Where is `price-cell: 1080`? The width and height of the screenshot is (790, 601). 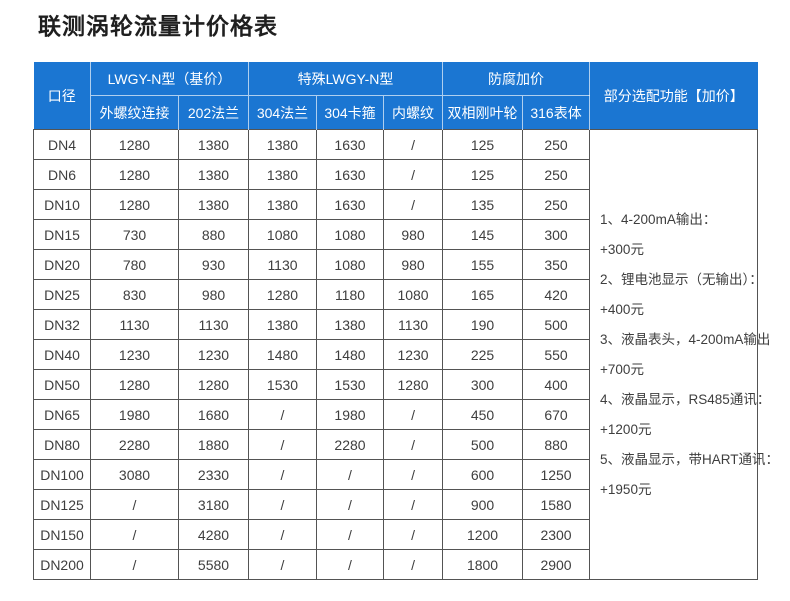
price-cell: 1080 is located at coordinates (350, 234).